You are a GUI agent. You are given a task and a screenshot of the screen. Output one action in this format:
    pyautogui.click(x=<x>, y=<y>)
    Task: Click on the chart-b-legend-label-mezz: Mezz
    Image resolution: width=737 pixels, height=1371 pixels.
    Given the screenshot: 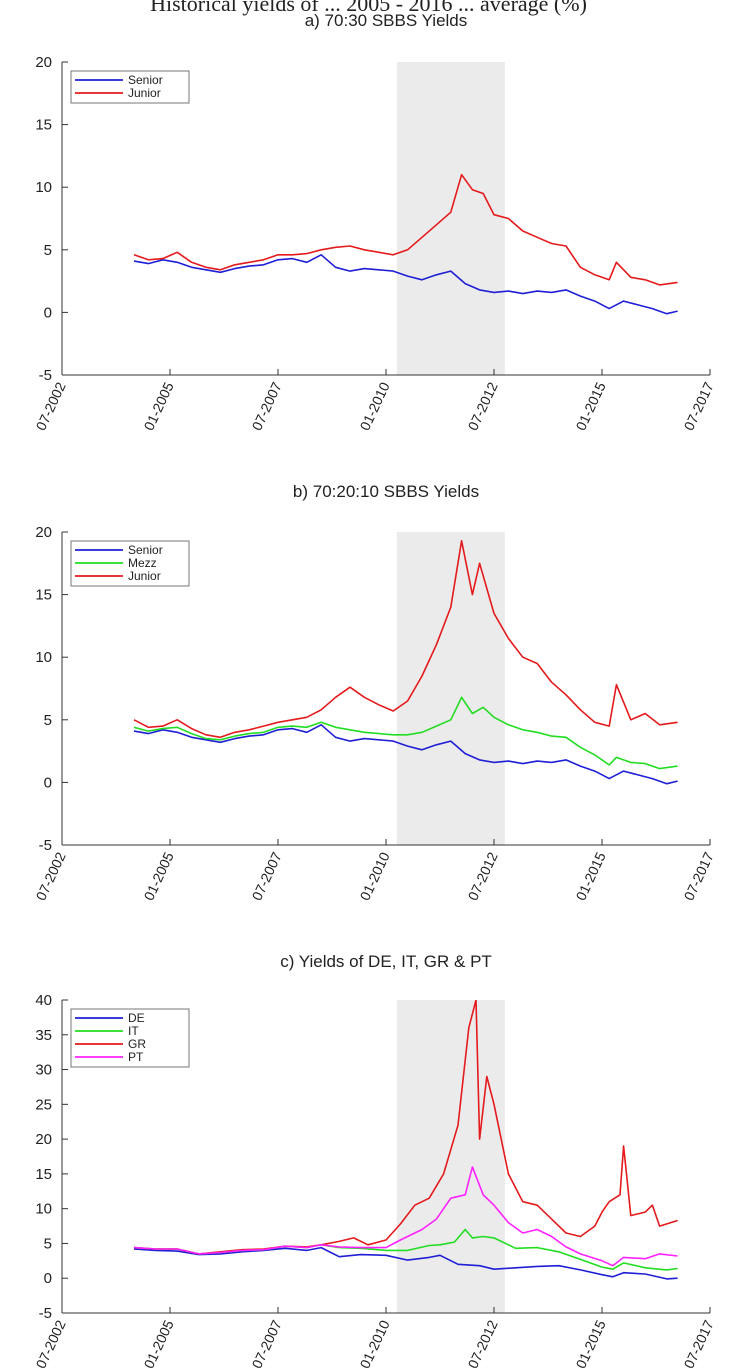 What is the action you would take?
    pyautogui.click(x=142, y=563)
    